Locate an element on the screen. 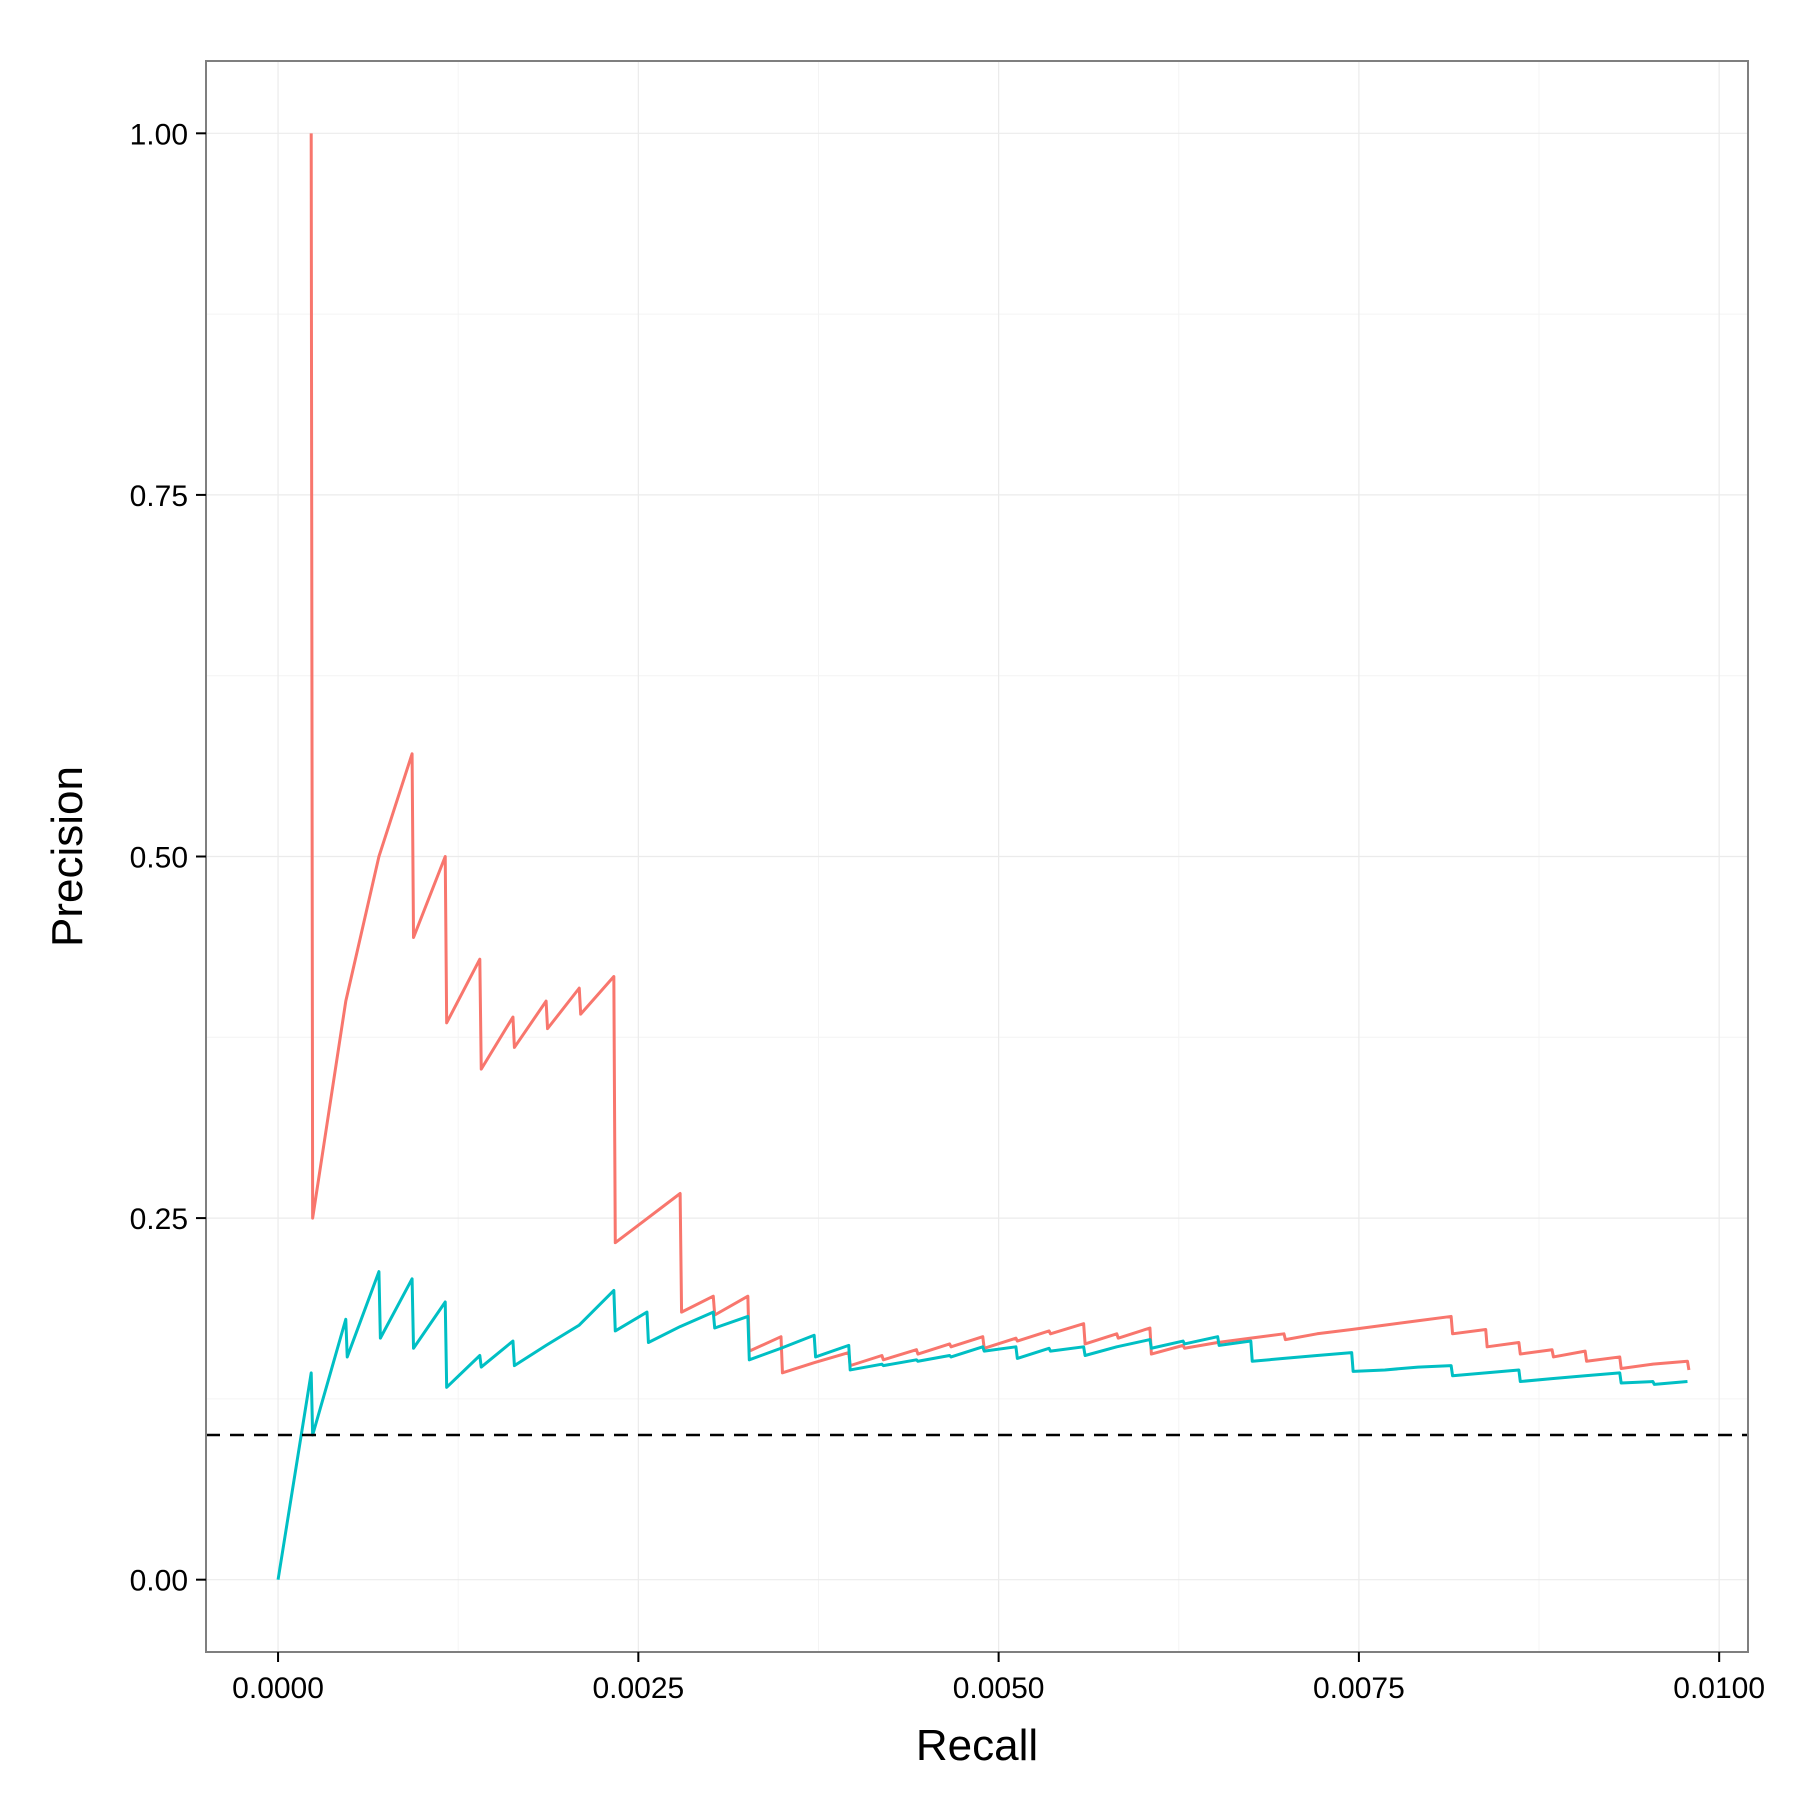 This screenshot has width=1800, height=1800. y-tick-label: 1.00 is located at coordinates (159, 134).